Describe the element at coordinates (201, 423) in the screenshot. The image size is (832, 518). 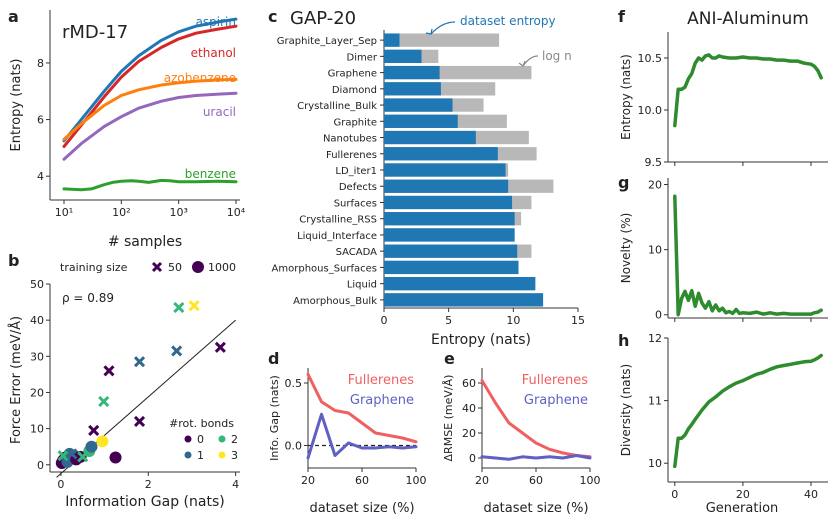
I see `panel-b-legend-color-title: #rot. bonds` at that location.